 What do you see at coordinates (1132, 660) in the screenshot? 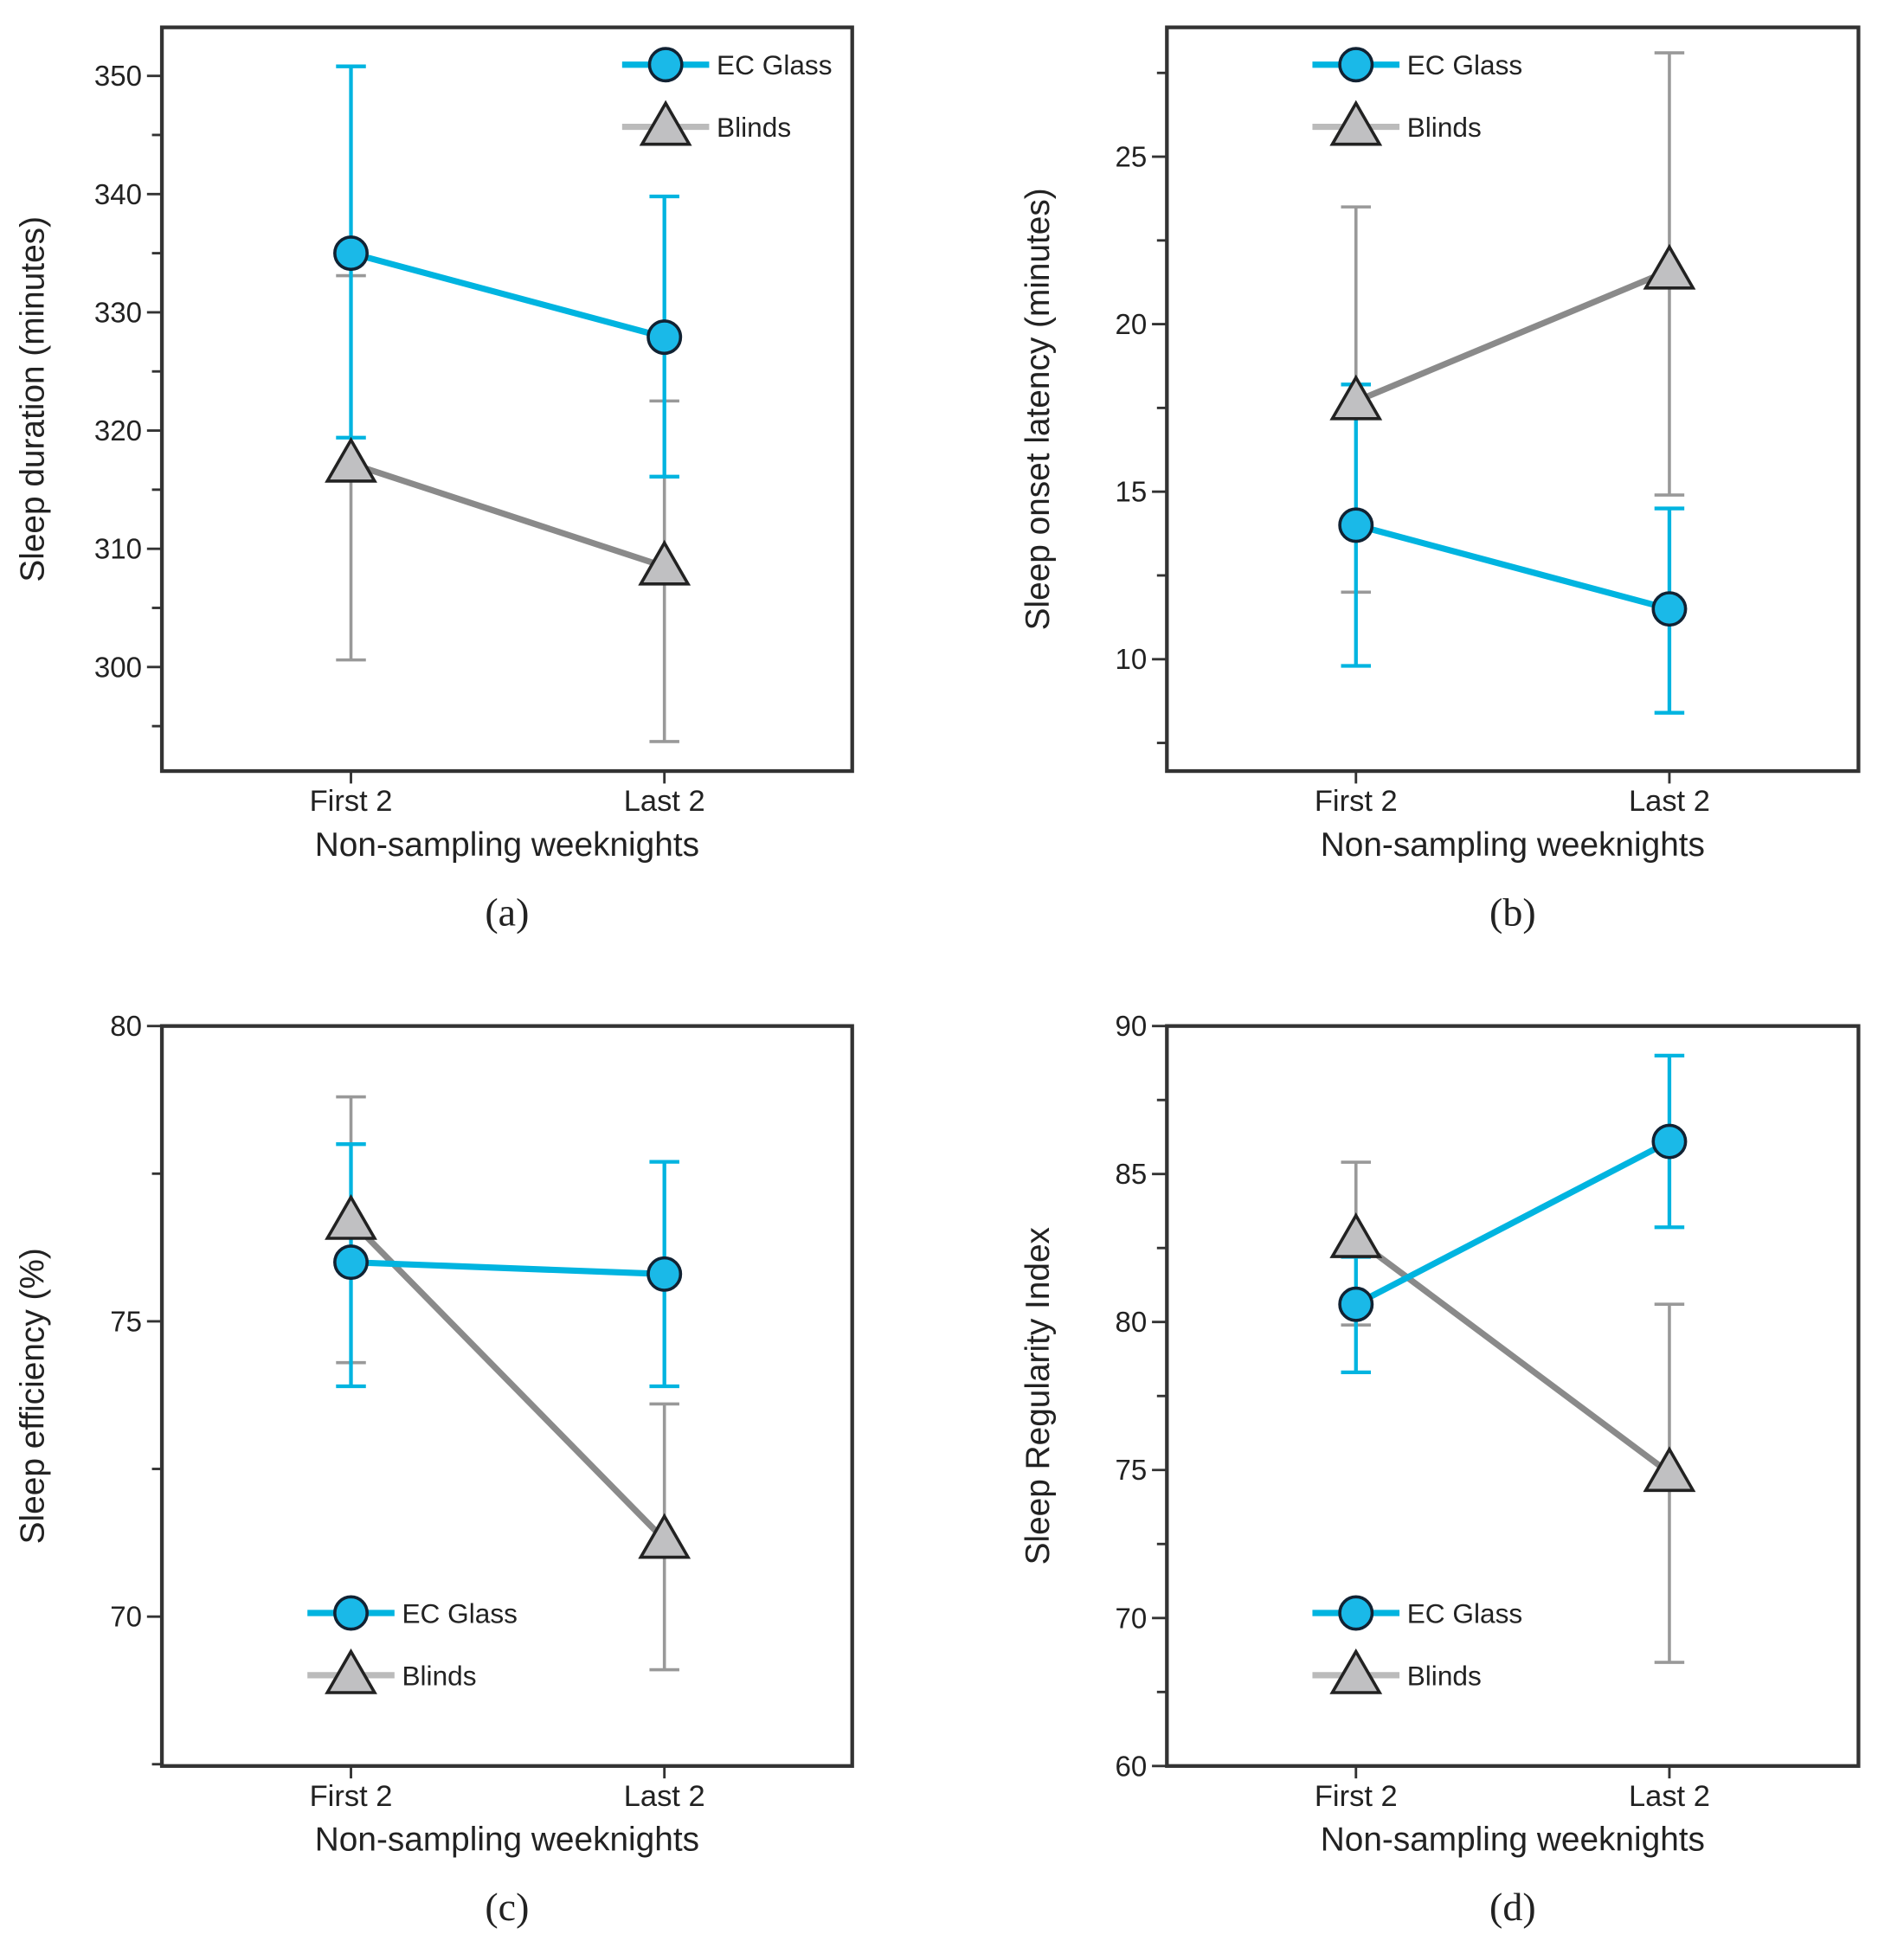
I see `y-tick-label: 10` at bounding box center [1132, 660].